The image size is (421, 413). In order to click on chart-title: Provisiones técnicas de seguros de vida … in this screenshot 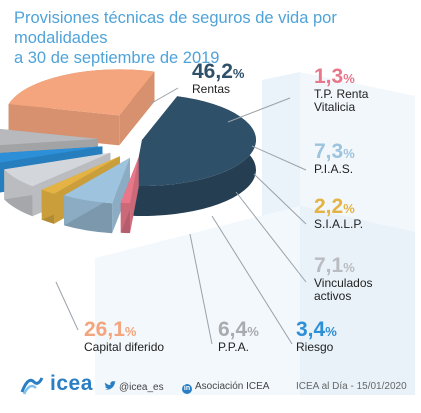, I will do `click(211, 38)`.